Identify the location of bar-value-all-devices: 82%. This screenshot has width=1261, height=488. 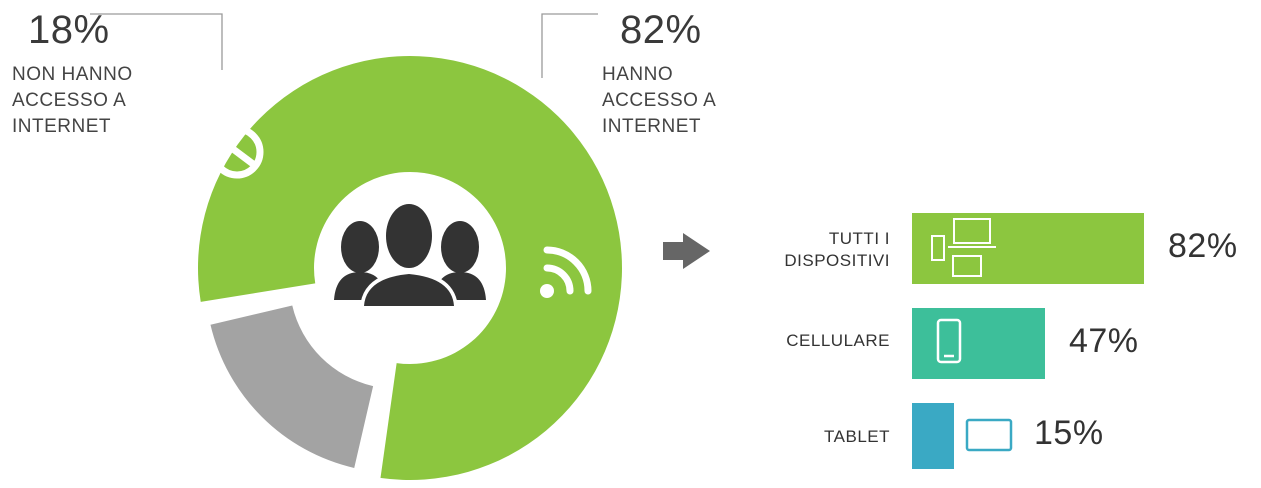
(1203, 245).